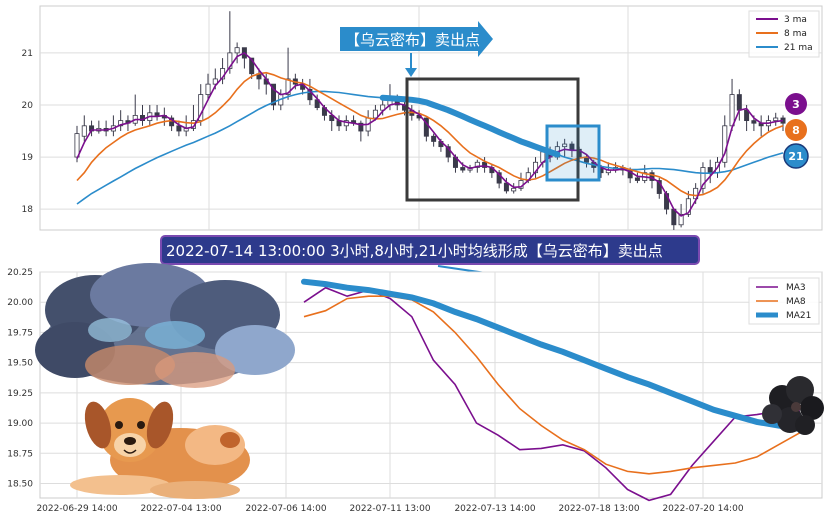 The height and width of the screenshot is (520, 827). I want to click on y-tick-label: 20, so click(28, 106).